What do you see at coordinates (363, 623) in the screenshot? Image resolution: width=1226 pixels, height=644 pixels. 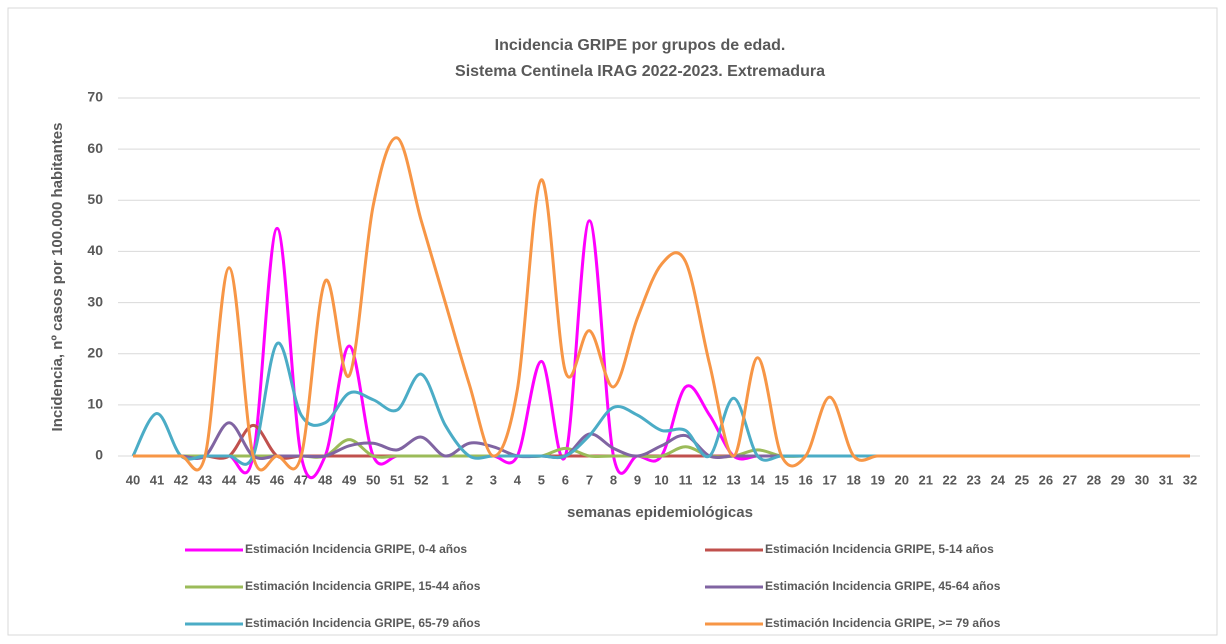 I see `legend-label: Estimación Incidencia GRIPE, 65-79 años` at bounding box center [363, 623].